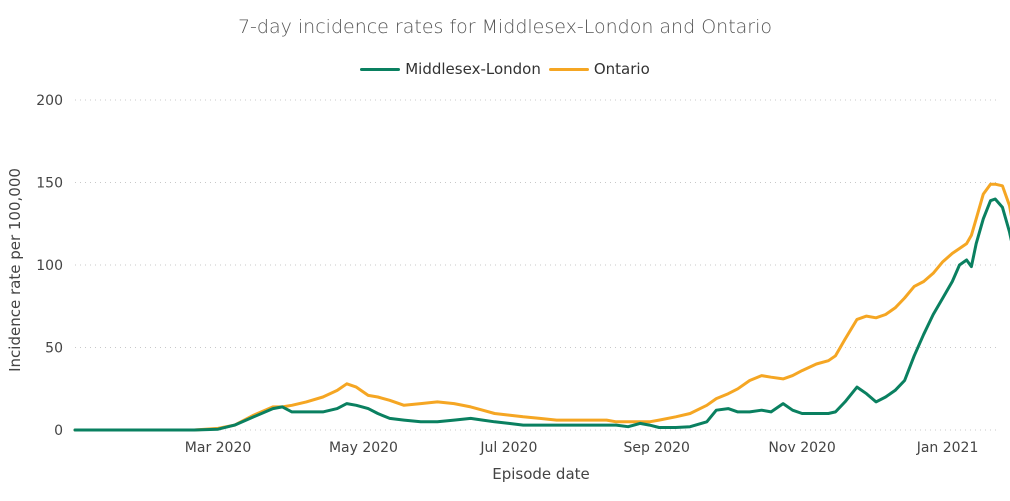 Image resolution: width=1010 pixels, height=501 pixels. What do you see at coordinates (508, 448) in the screenshot?
I see `x-tick-label-2: Jul 2020` at bounding box center [508, 448].